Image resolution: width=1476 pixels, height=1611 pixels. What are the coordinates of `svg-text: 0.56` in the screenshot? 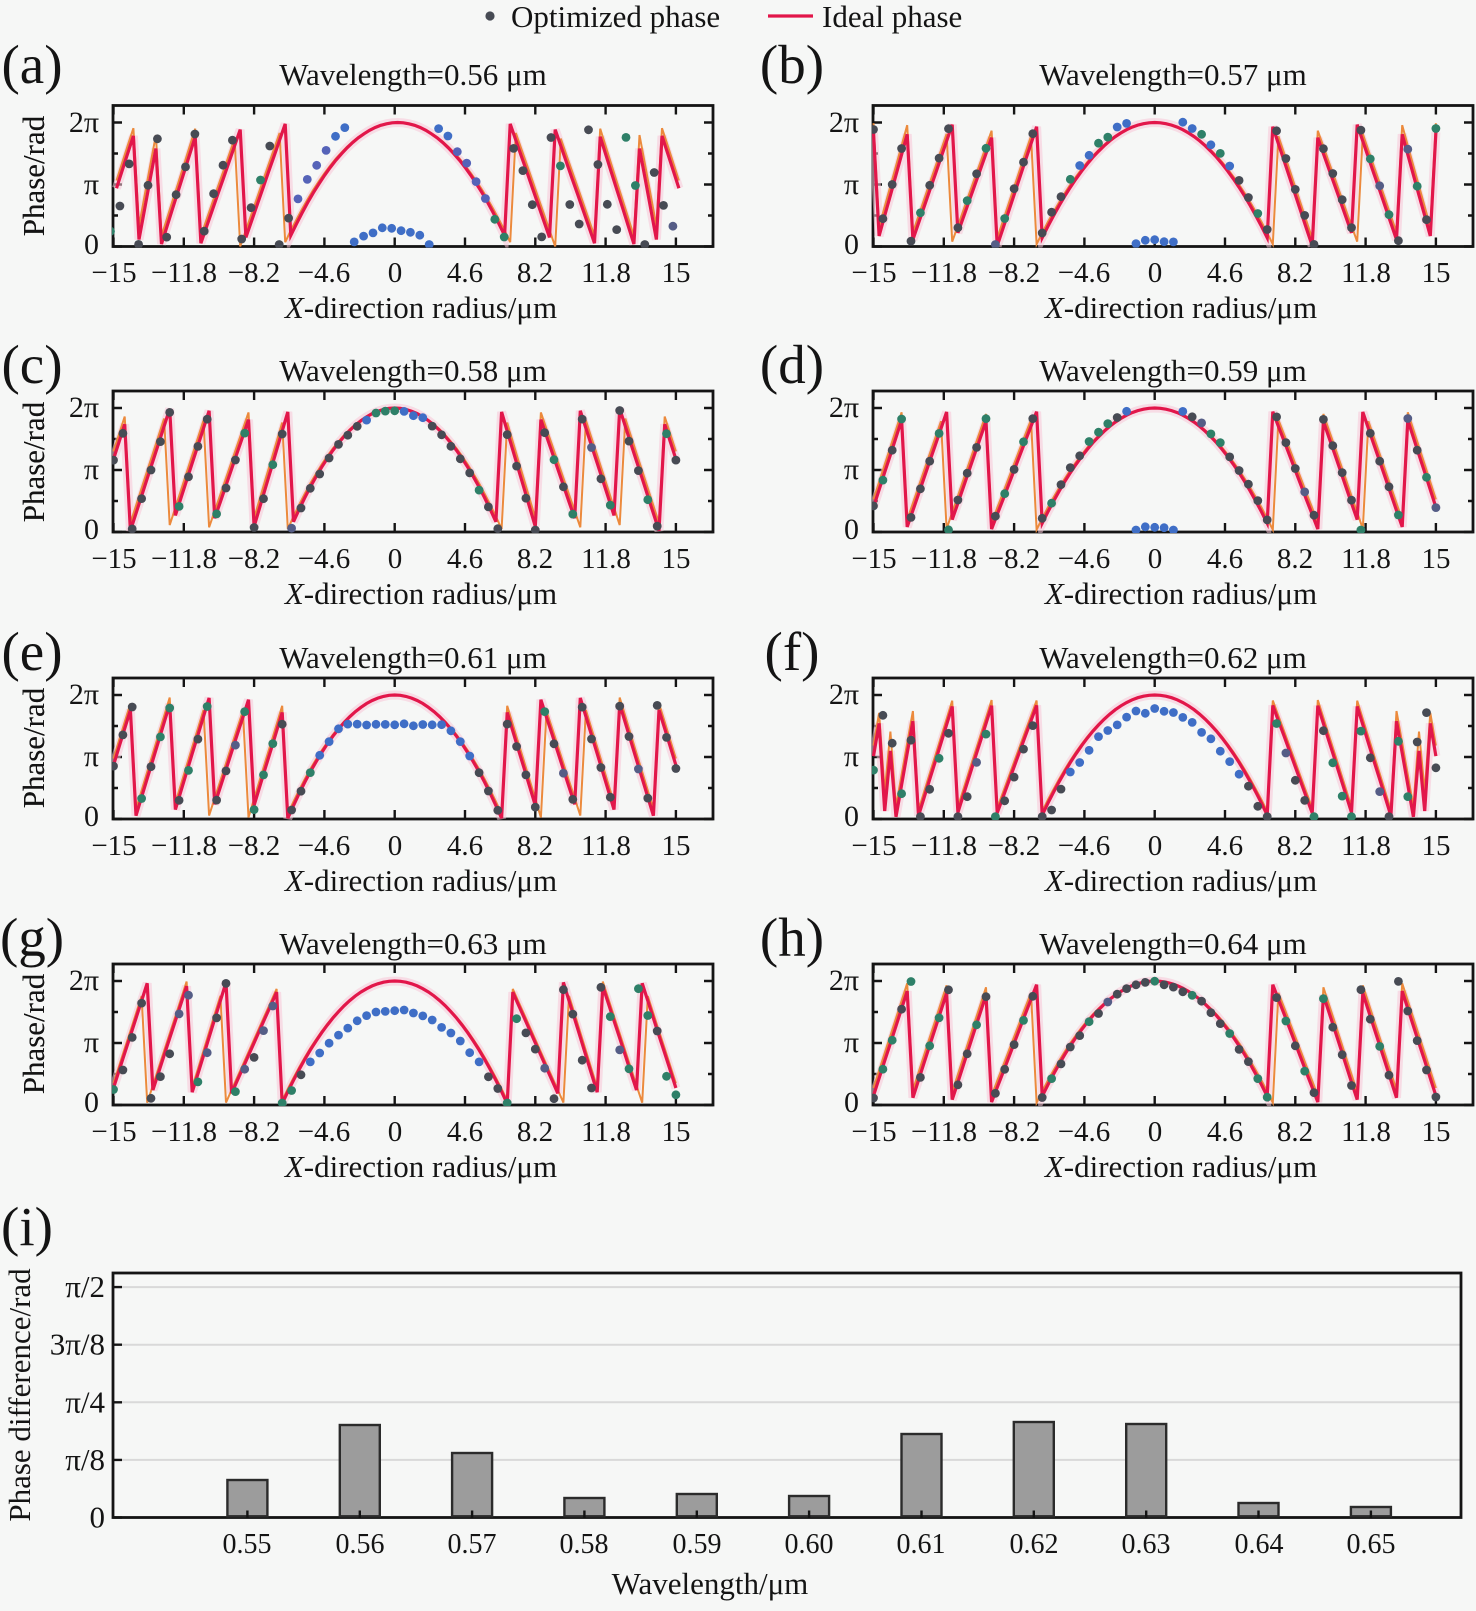 It's located at (360, 1544).